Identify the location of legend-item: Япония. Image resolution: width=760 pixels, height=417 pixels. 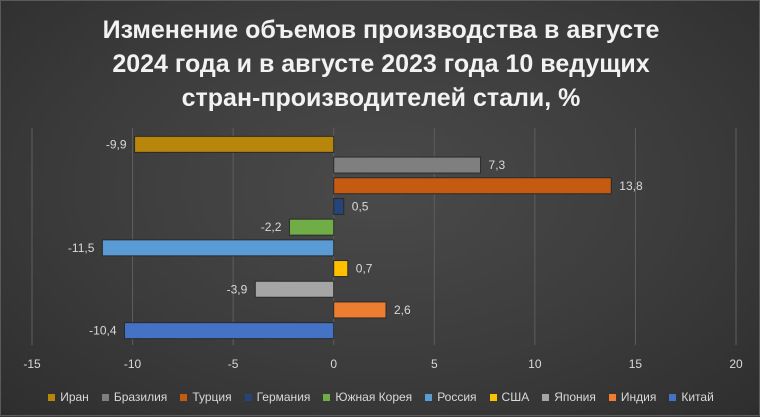
(569, 397).